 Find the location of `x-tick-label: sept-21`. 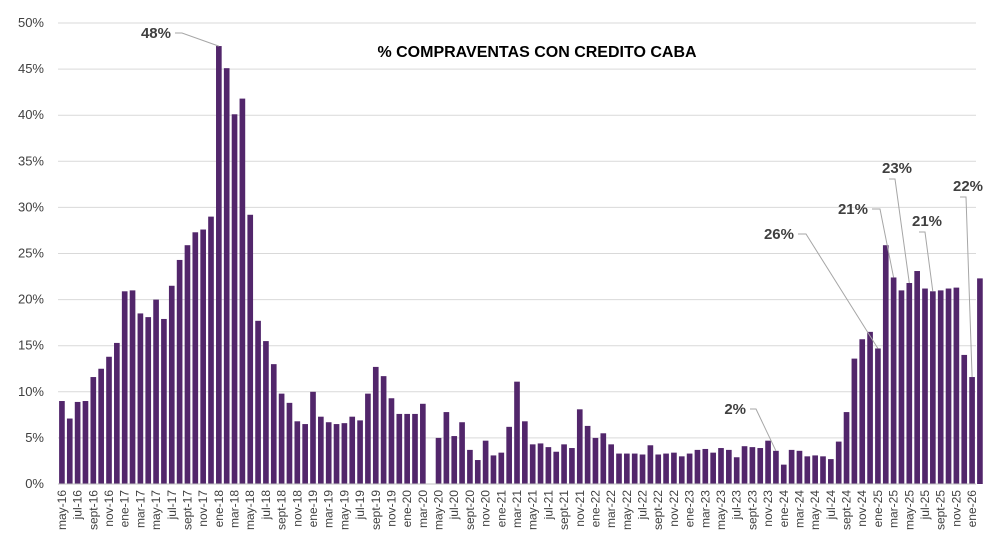

x-tick-label: sept-21 is located at coordinates (564, 510).